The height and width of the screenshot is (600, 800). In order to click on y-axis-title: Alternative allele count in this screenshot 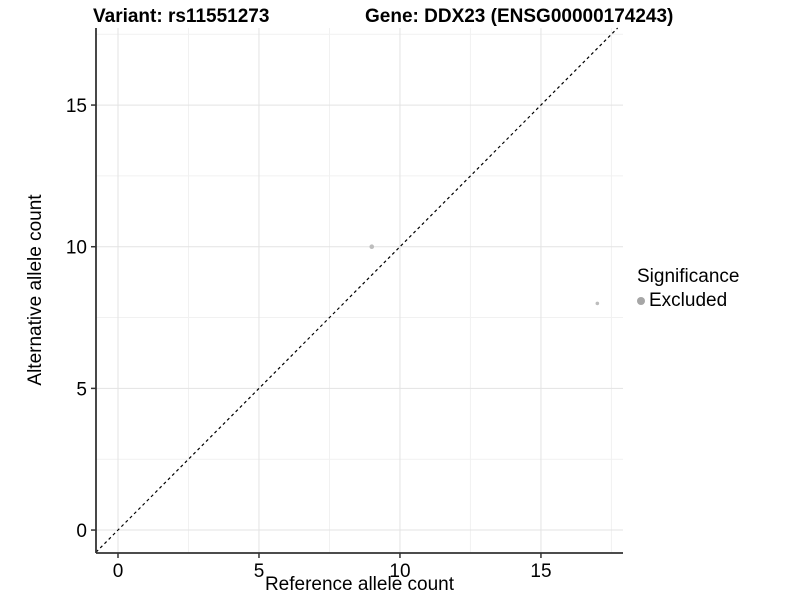, I will do `click(35, 290)`.